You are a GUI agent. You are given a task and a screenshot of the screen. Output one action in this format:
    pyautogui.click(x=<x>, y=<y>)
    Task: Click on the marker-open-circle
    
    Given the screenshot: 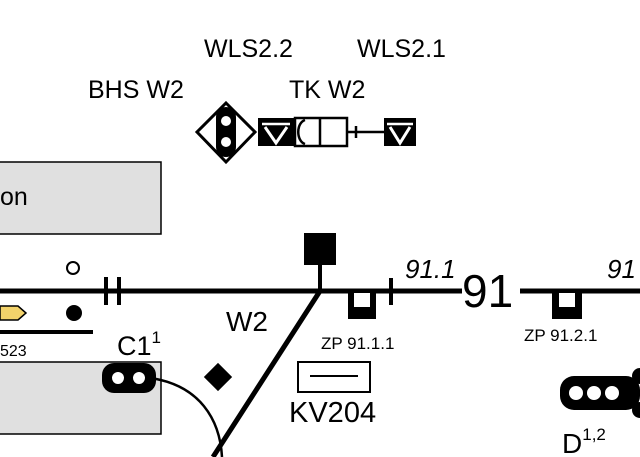 What is the action you would take?
    pyautogui.click(x=73, y=268)
    